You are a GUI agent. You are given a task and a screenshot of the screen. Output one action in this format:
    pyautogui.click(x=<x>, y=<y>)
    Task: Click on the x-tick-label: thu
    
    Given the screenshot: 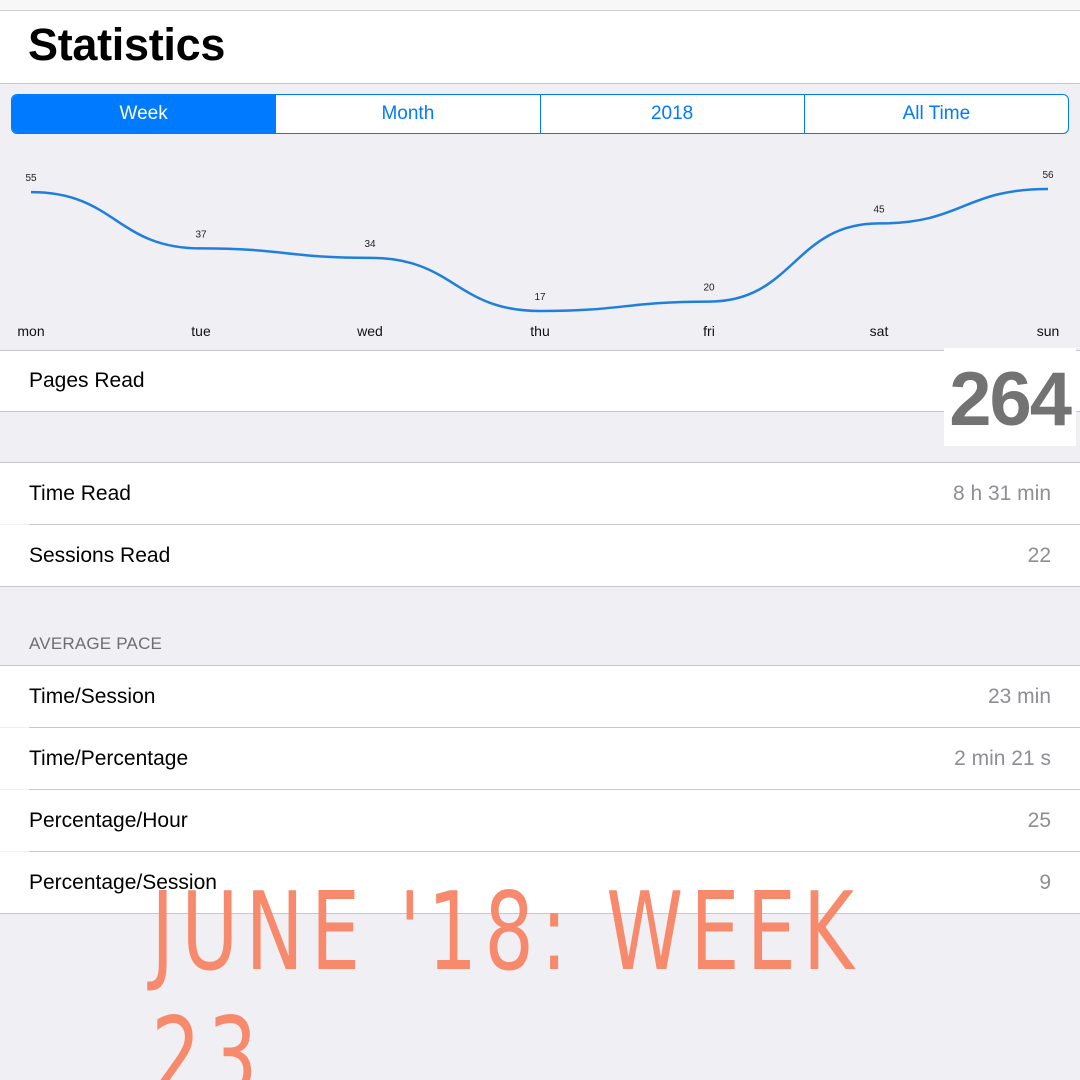 What is the action you would take?
    pyautogui.click(x=539, y=331)
    